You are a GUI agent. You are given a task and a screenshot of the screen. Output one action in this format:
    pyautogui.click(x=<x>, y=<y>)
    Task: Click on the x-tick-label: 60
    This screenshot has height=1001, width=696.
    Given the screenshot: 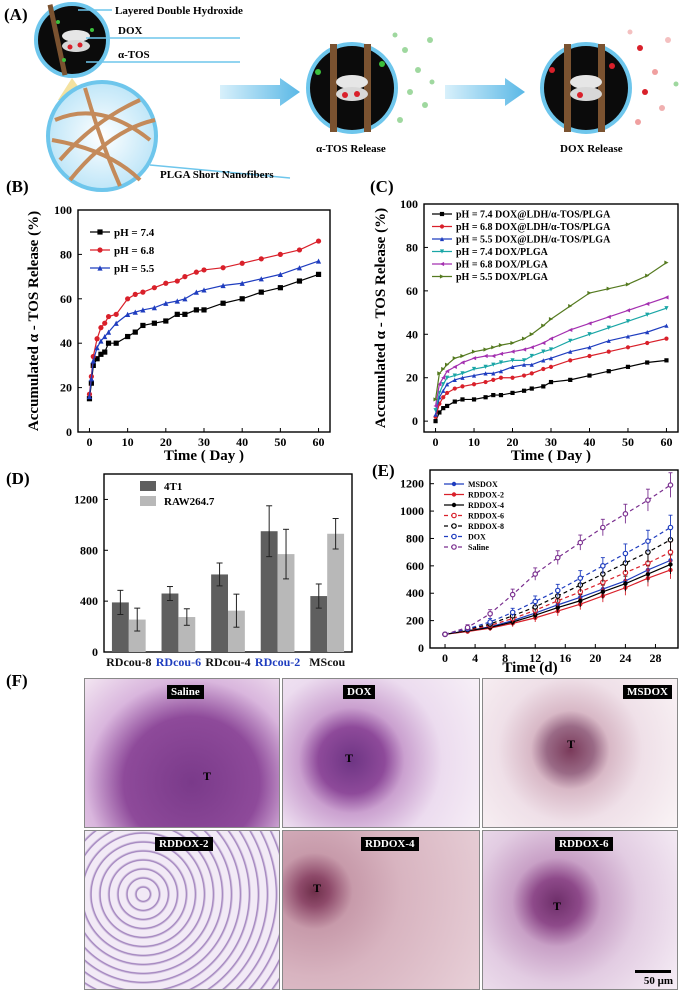 What is the action you would take?
    pyautogui.click(x=666, y=442)
    